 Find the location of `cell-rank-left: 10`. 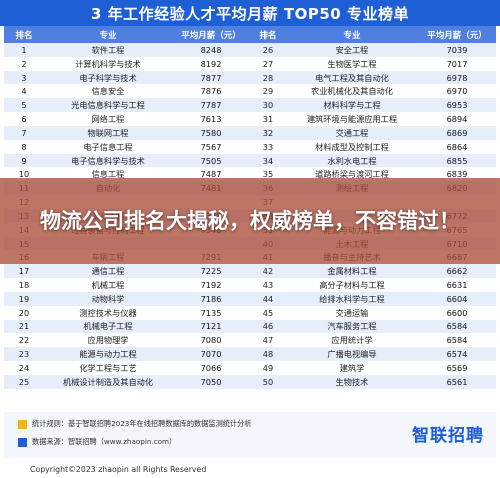

cell-rank-left: 10 is located at coordinates (24, 174).